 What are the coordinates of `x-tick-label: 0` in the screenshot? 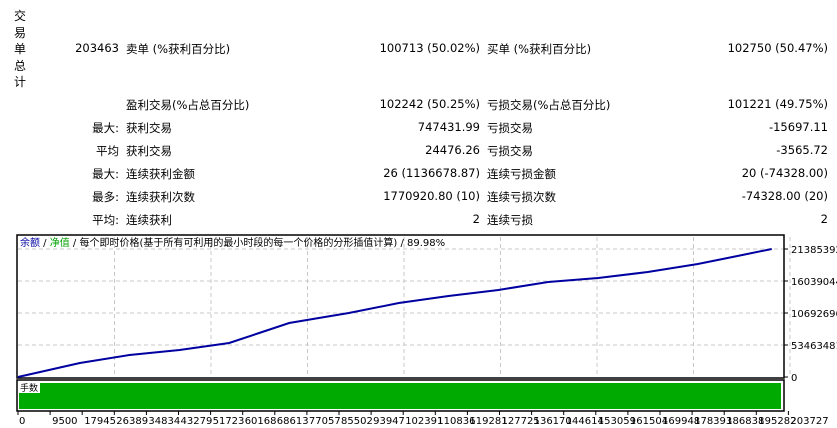 It's located at (22, 421).